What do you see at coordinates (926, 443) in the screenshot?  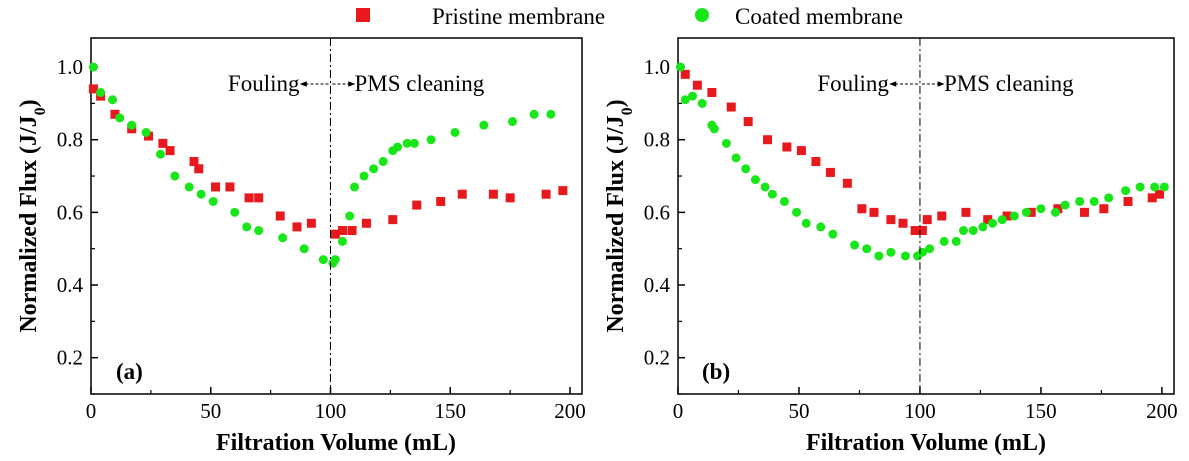 I see `x-axis-title: Filtration Volume (mL)` at bounding box center [926, 443].